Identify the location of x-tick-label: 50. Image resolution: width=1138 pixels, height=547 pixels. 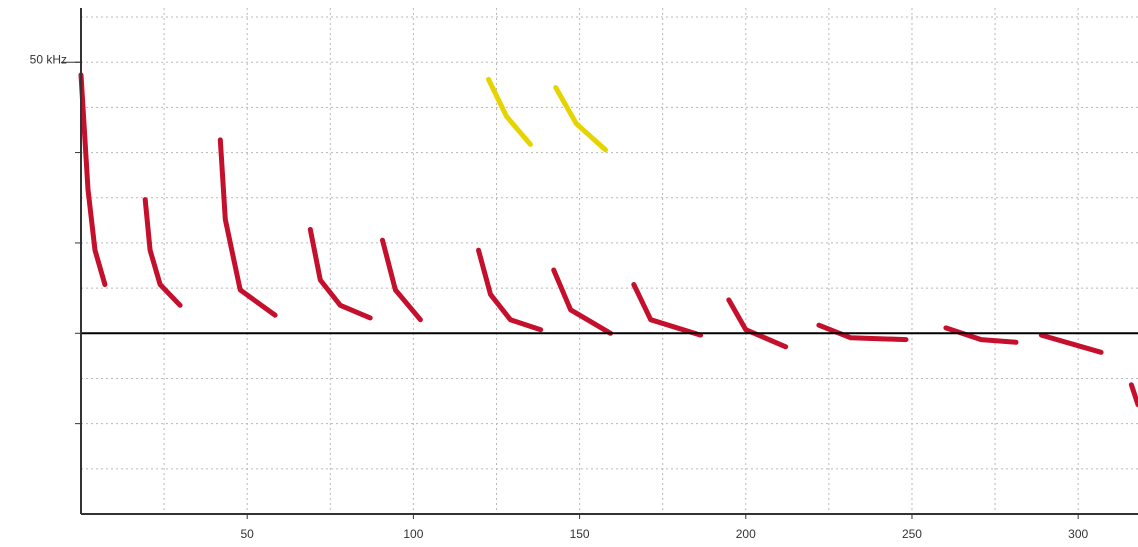
(248, 534).